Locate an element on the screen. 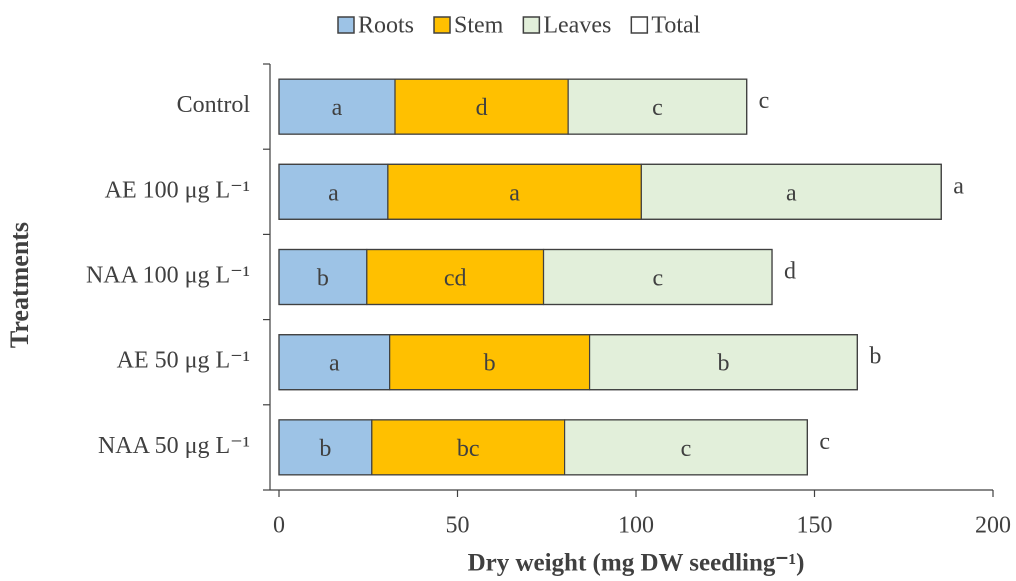 This screenshot has width=1016, height=581. y-tick-label: Control is located at coordinates (214, 105).